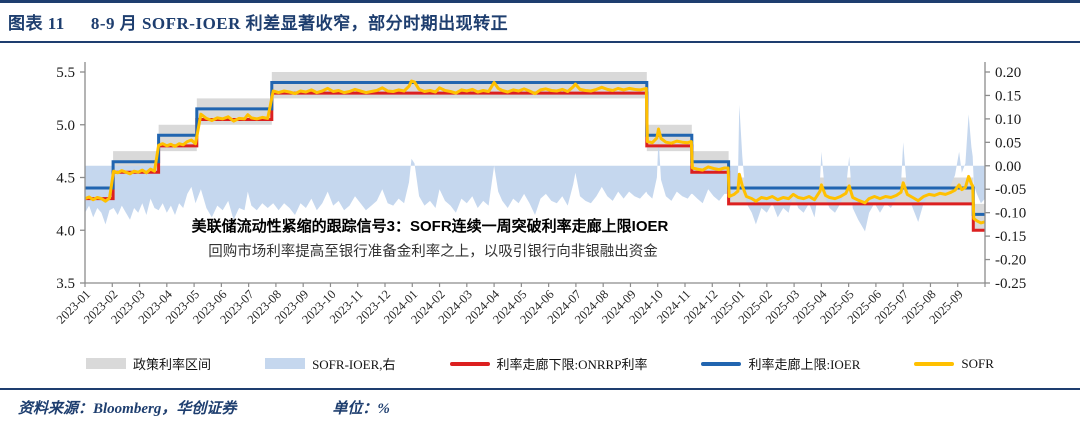  Describe the element at coordinates (172, 364) in the screenshot. I see `legend-label: 政策利率区间` at that location.